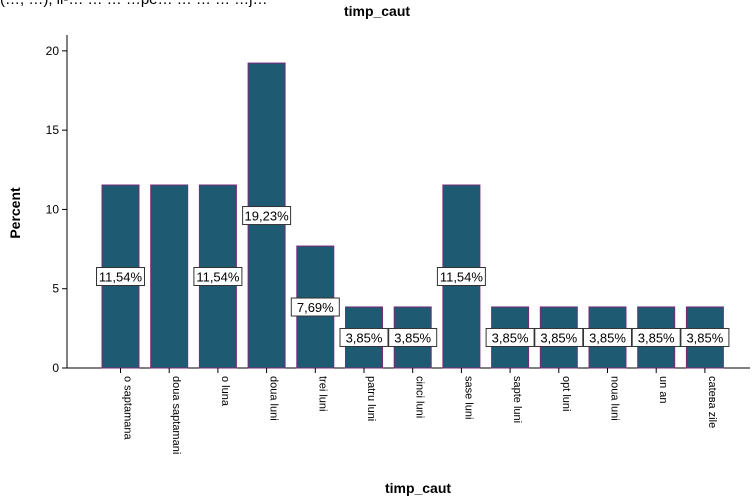  Describe the element at coordinates (420, 397) in the screenshot. I see `x-tick-label: cinci luni` at that location.